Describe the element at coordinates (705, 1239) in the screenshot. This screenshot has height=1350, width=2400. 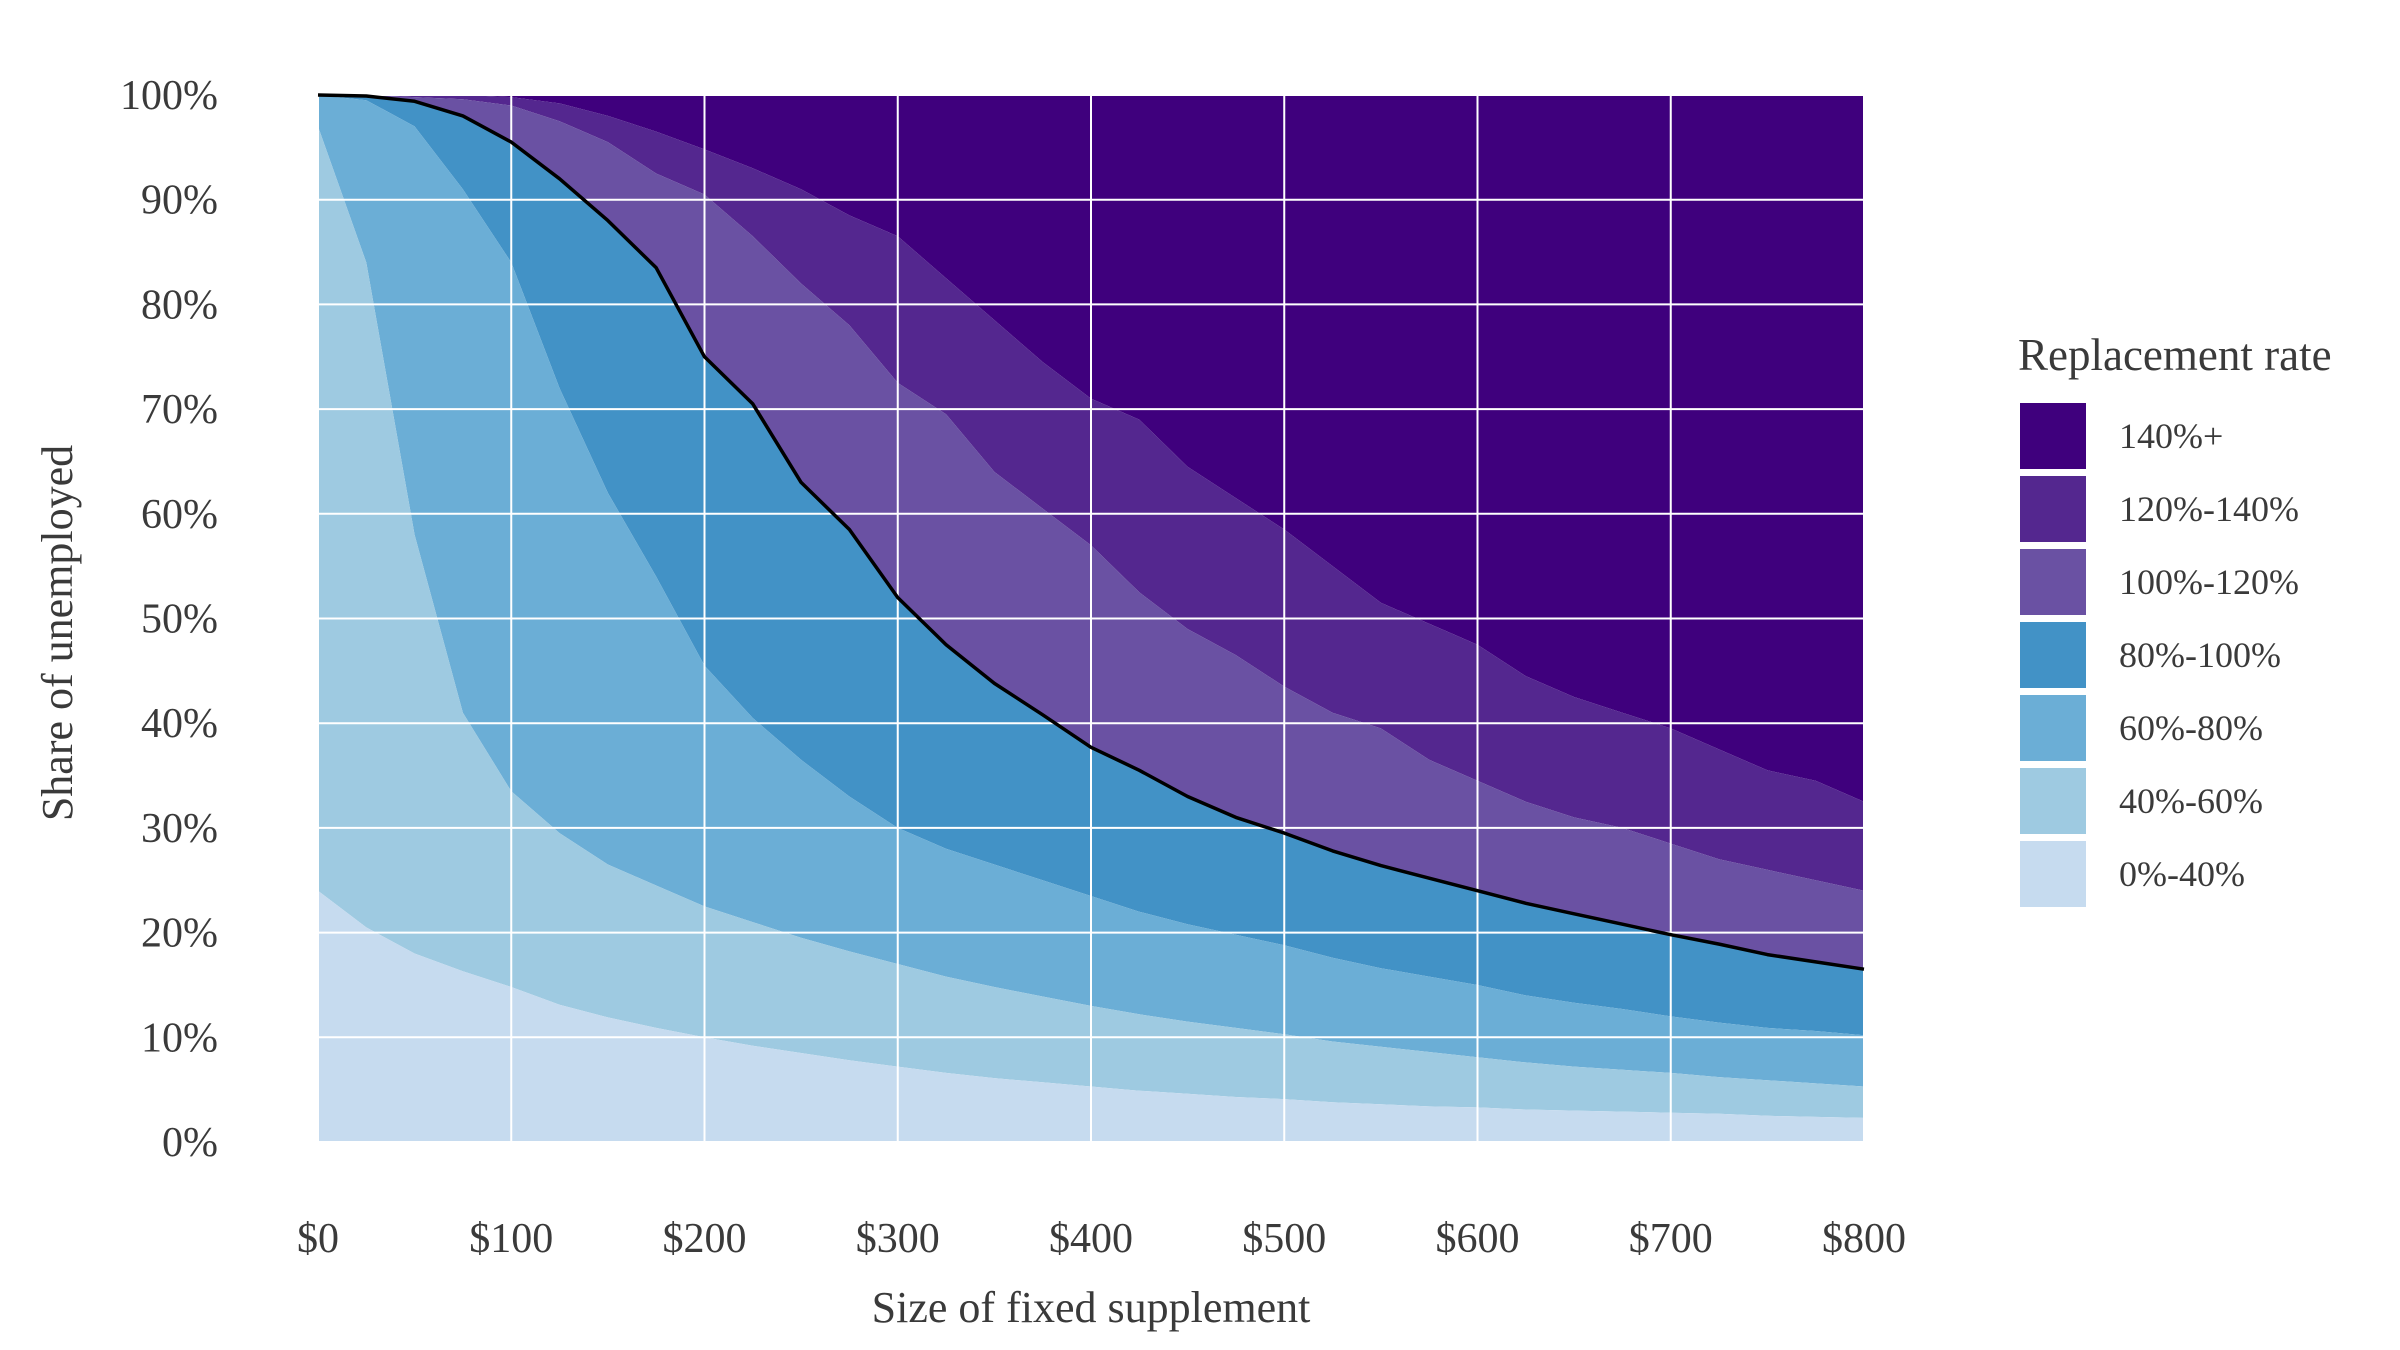
I see `x-tick-label: $200` at that location.